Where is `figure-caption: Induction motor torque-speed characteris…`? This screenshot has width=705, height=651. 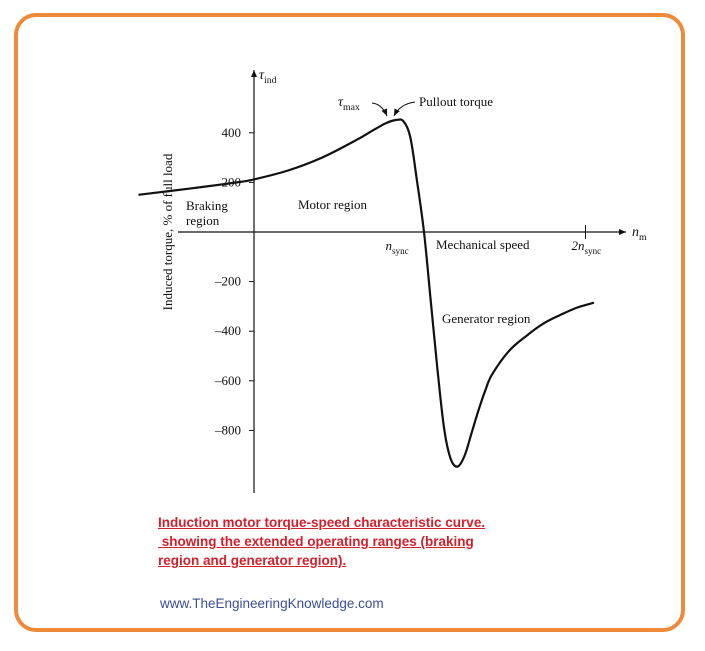 figure-caption: Induction motor torque-speed characteris… is located at coordinates (368, 541).